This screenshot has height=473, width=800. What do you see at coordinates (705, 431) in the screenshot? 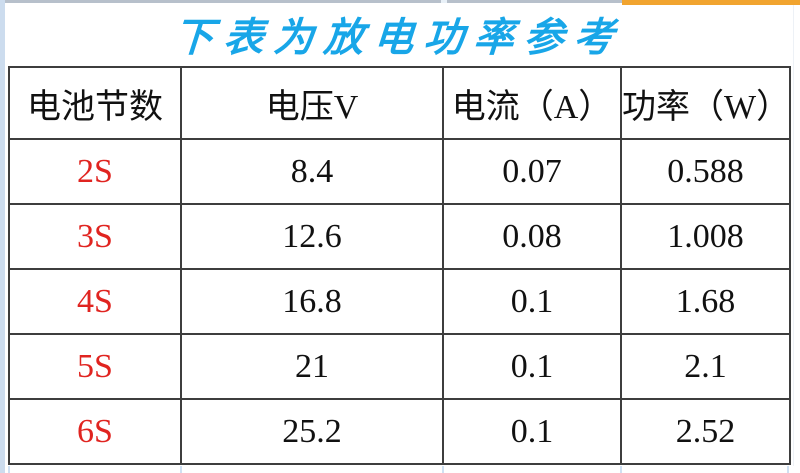
I see `cell-power: 2.52` at bounding box center [705, 431].